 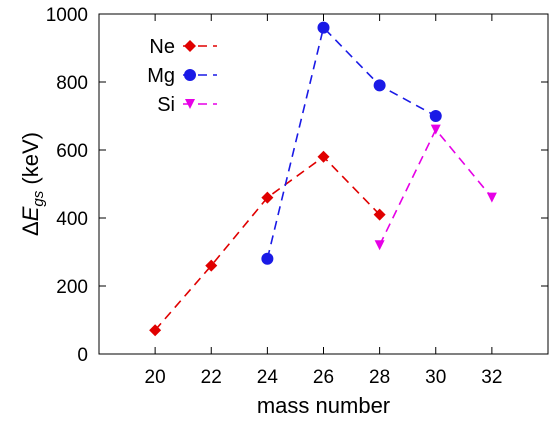 What do you see at coordinates (72, 219) in the screenshot?
I see `y-tick-label: 400` at bounding box center [72, 219].